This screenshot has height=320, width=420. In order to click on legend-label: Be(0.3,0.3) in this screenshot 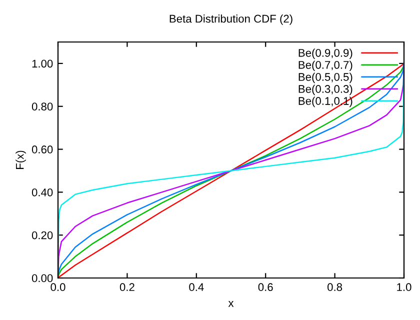, I will do `click(325, 90)`.